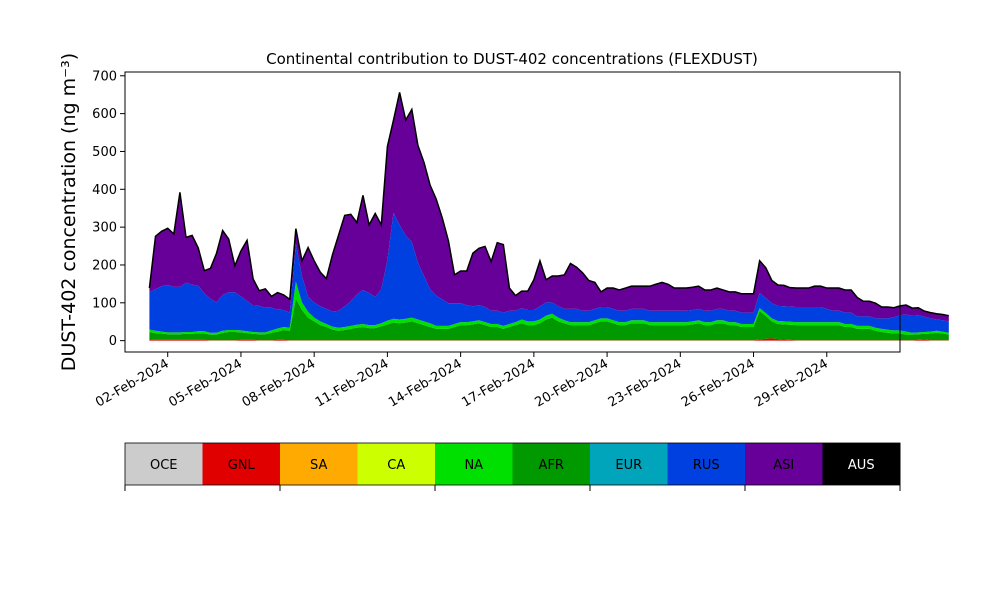 This screenshot has height=600, width=1000. I want to click on colorbar-label-aus: AUS, so click(861, 465).